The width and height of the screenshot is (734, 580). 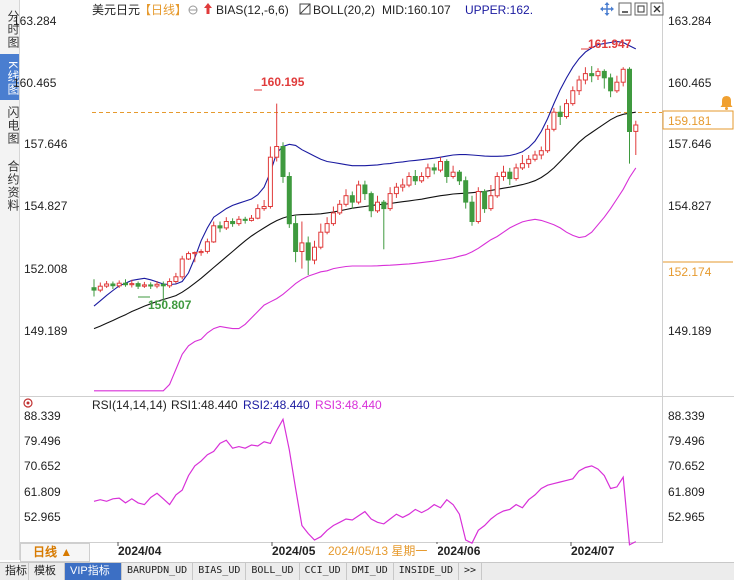 I want to click on indicator-box-icon, so click(x=305, y=9).